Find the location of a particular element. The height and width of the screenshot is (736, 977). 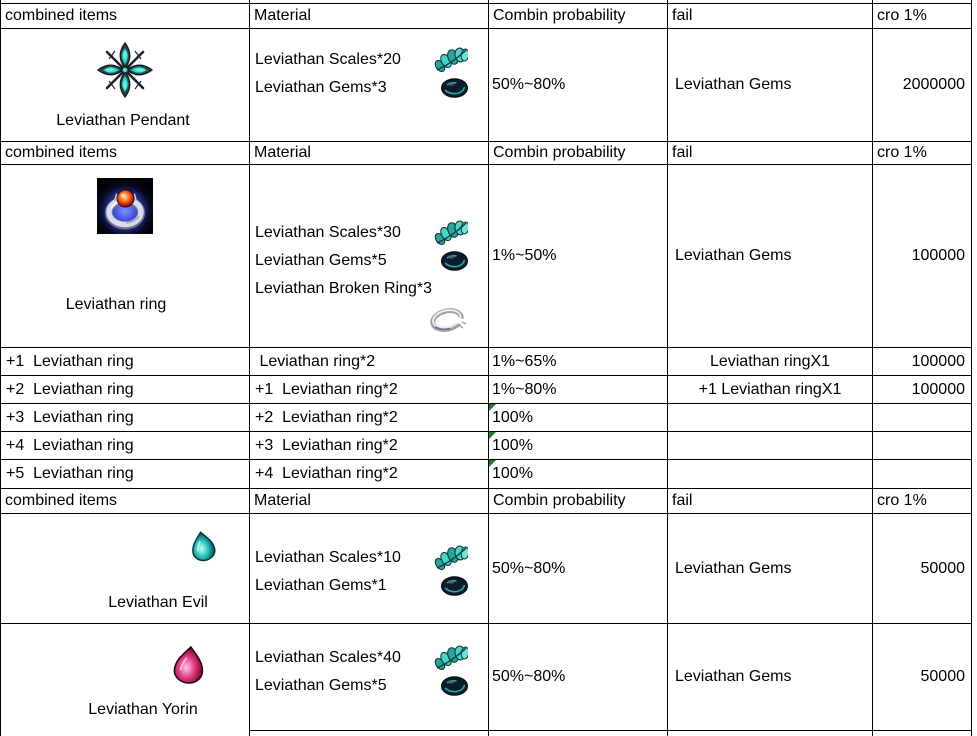

material-line: Leviathan Scales*40 is located at coordinates (361, 658).